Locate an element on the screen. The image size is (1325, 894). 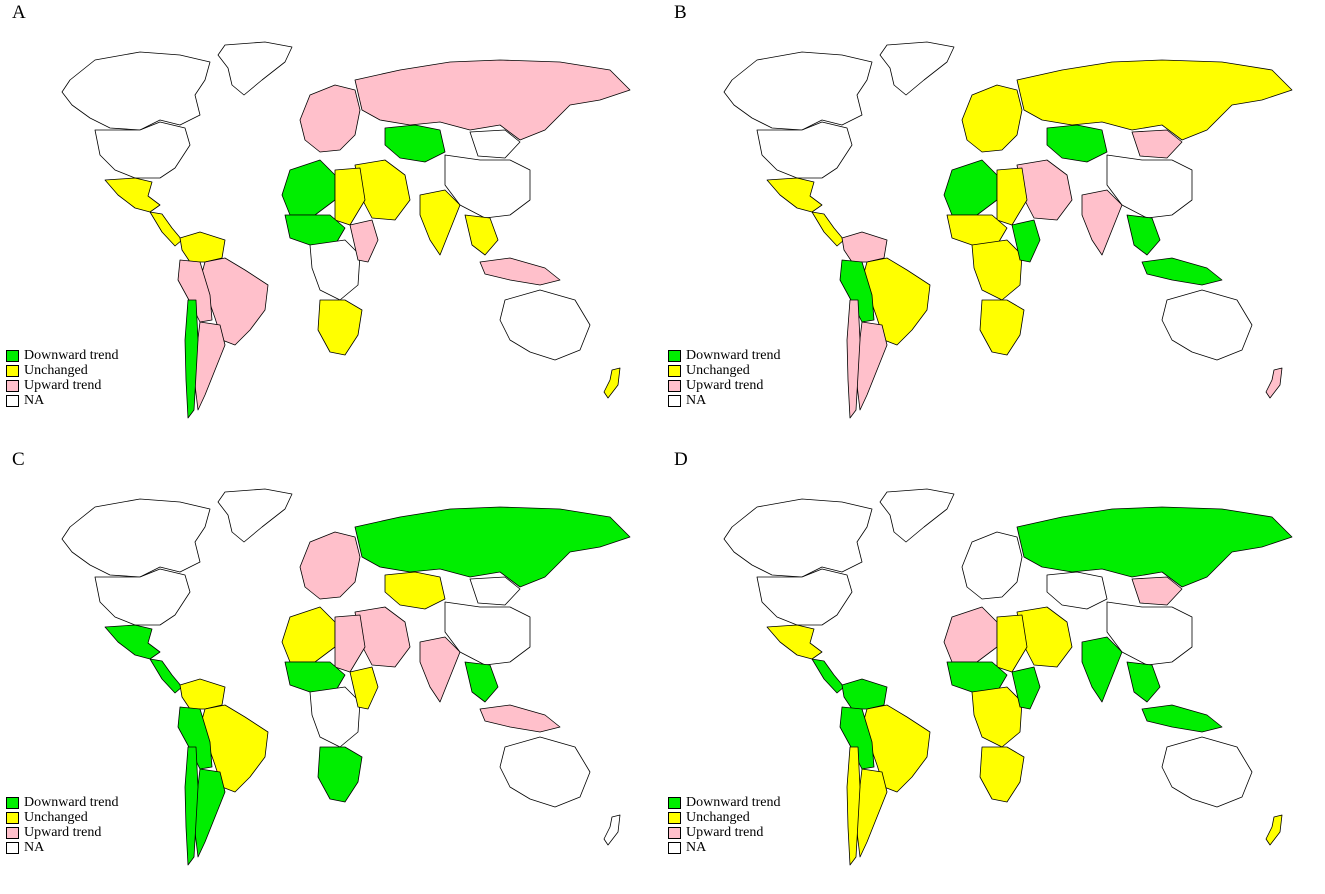
region-mongolia-b is located at coordinates (1157, 144).